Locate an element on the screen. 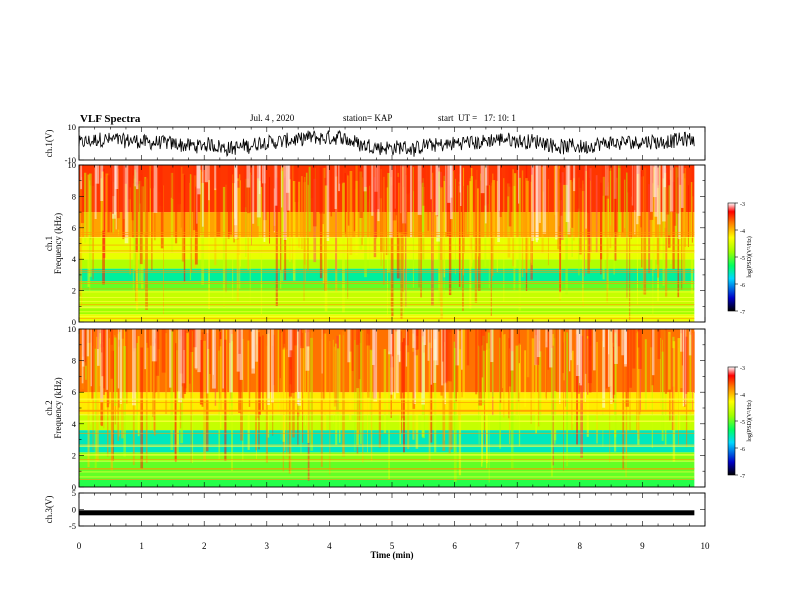 This screenshot has height=612, width=792. colorbar-tick-label: -5 is located at coordinates (742, 259).